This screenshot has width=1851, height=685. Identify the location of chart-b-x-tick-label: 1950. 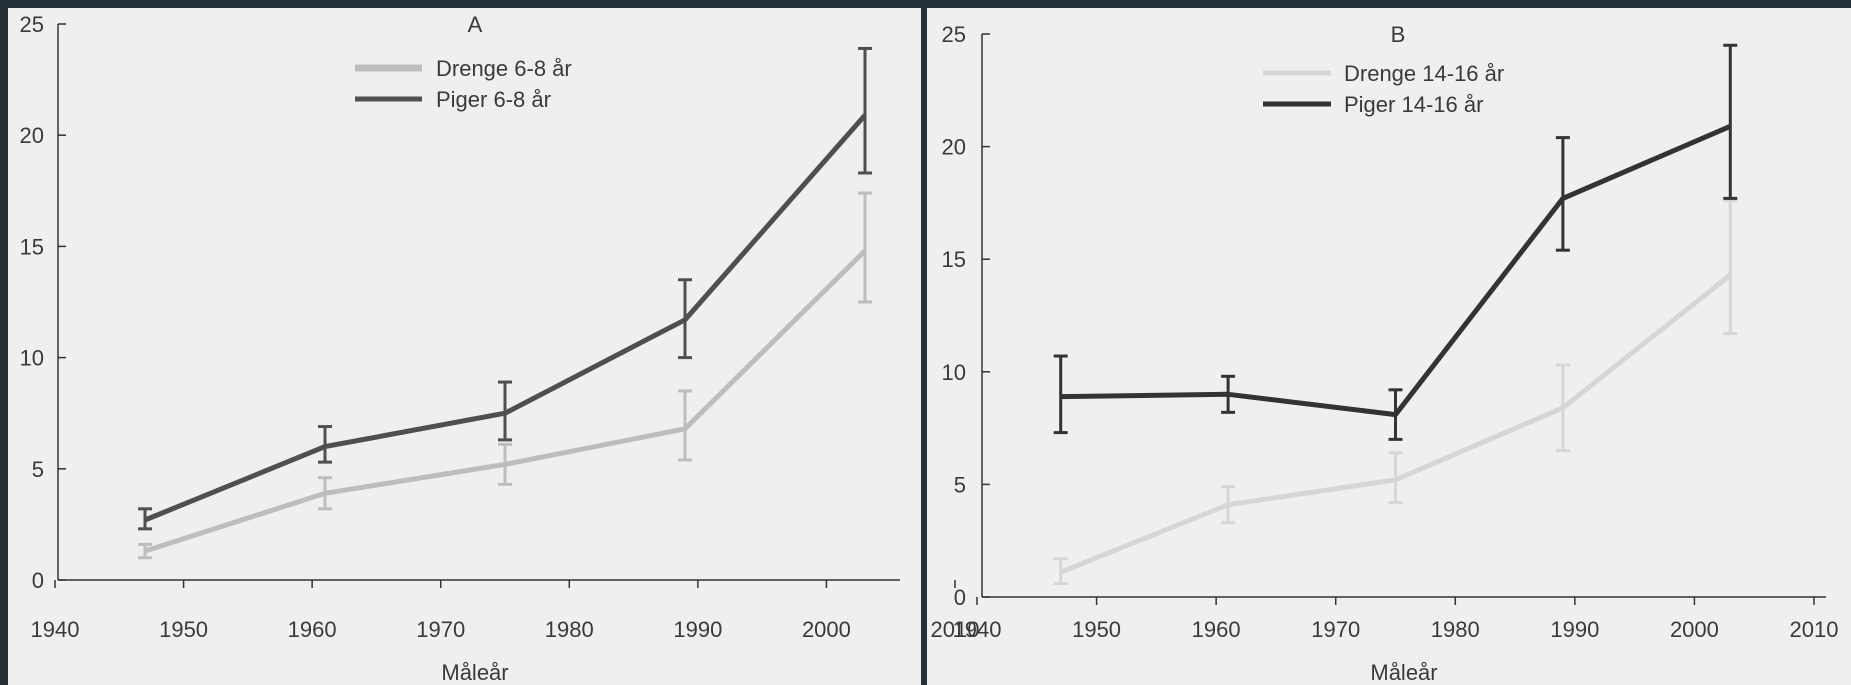
(1096, 629).